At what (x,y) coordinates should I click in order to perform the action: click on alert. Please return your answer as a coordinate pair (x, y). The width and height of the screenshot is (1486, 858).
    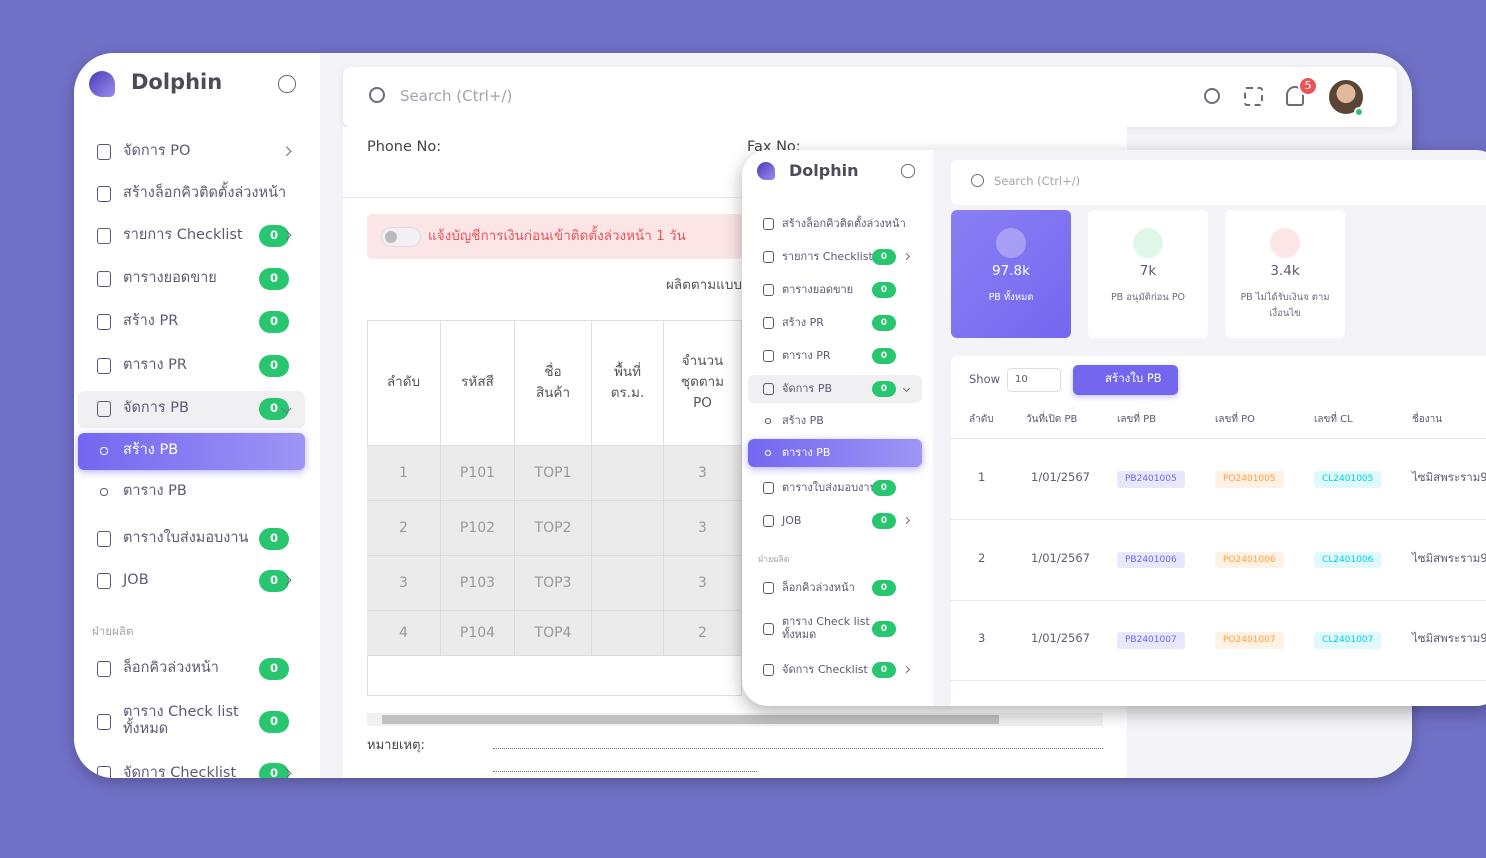
    Looking at the image, I should click on (555, 236).